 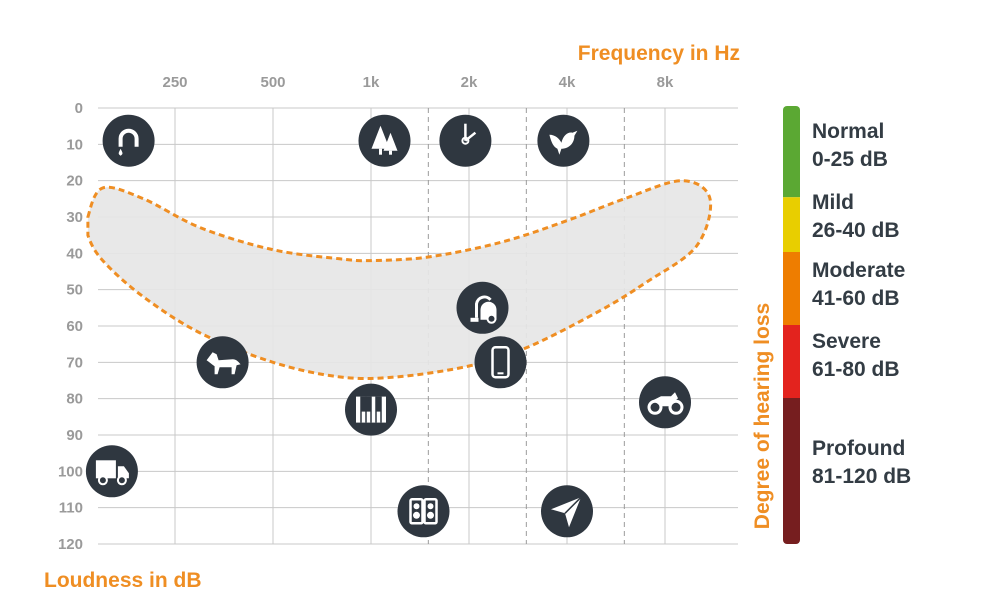 What do you see at coordinates (123, 580) in the screenshot?
I see `y-axis-title: Loudness in dB` at bounding box center [123, 580].